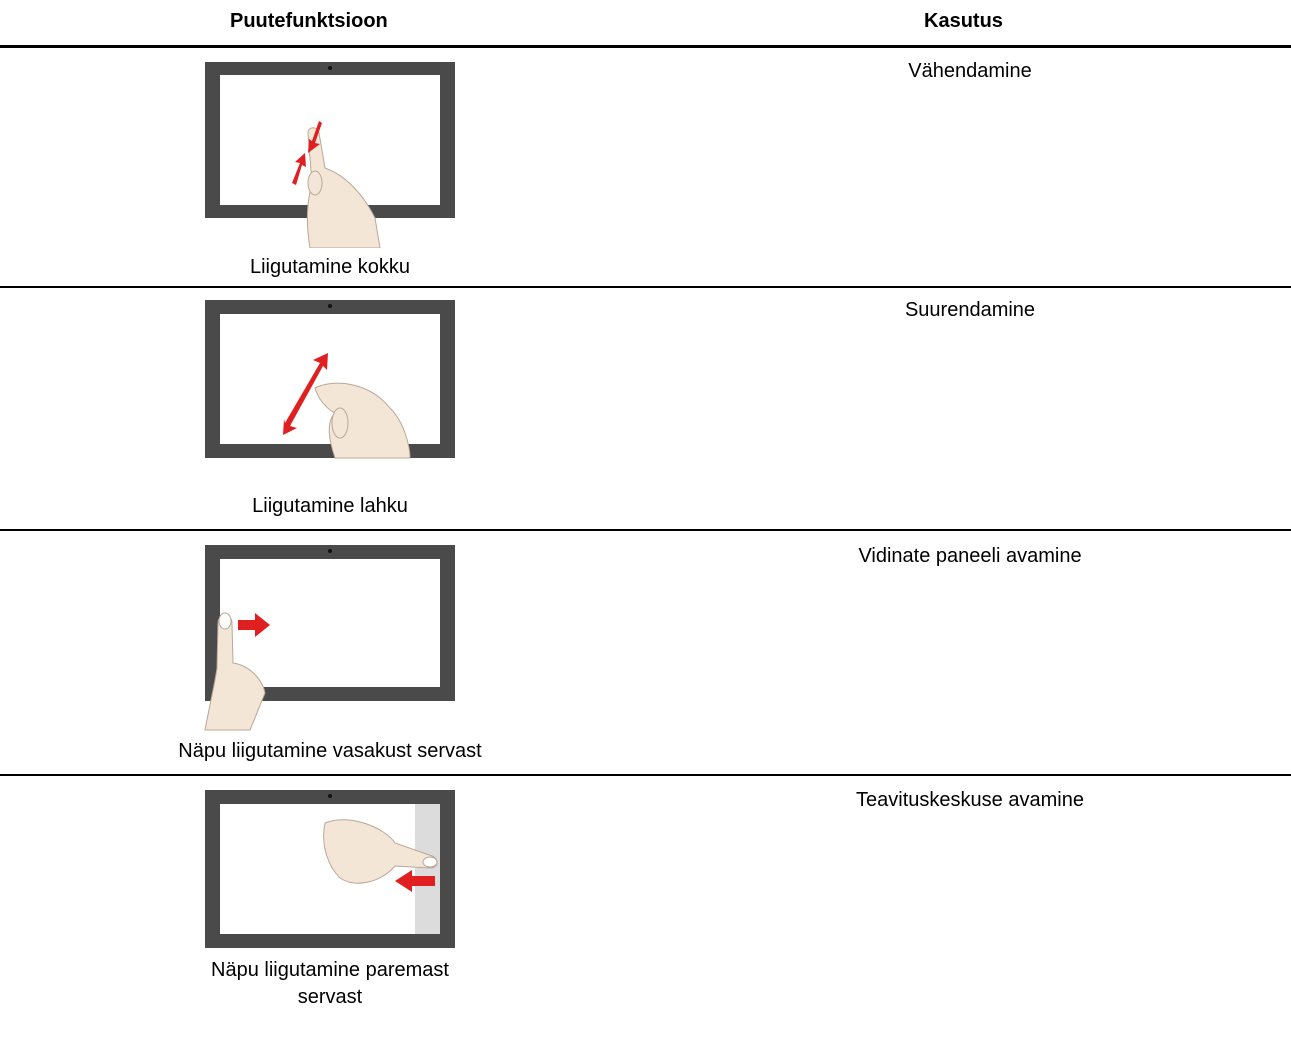  What do you see at coordinates (329, 638) in the screenshot?
I see `left-swipe-illustration` at bounding box center [329, 638].